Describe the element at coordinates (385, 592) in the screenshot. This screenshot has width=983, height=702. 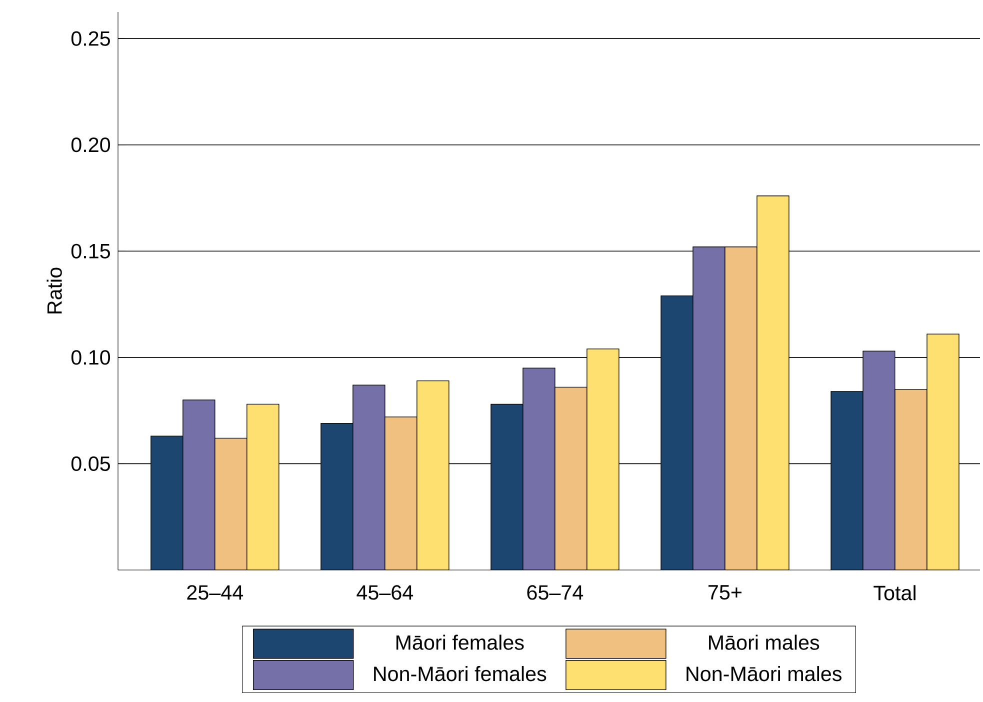
I see `x-tick-label: 45–64` at that location.